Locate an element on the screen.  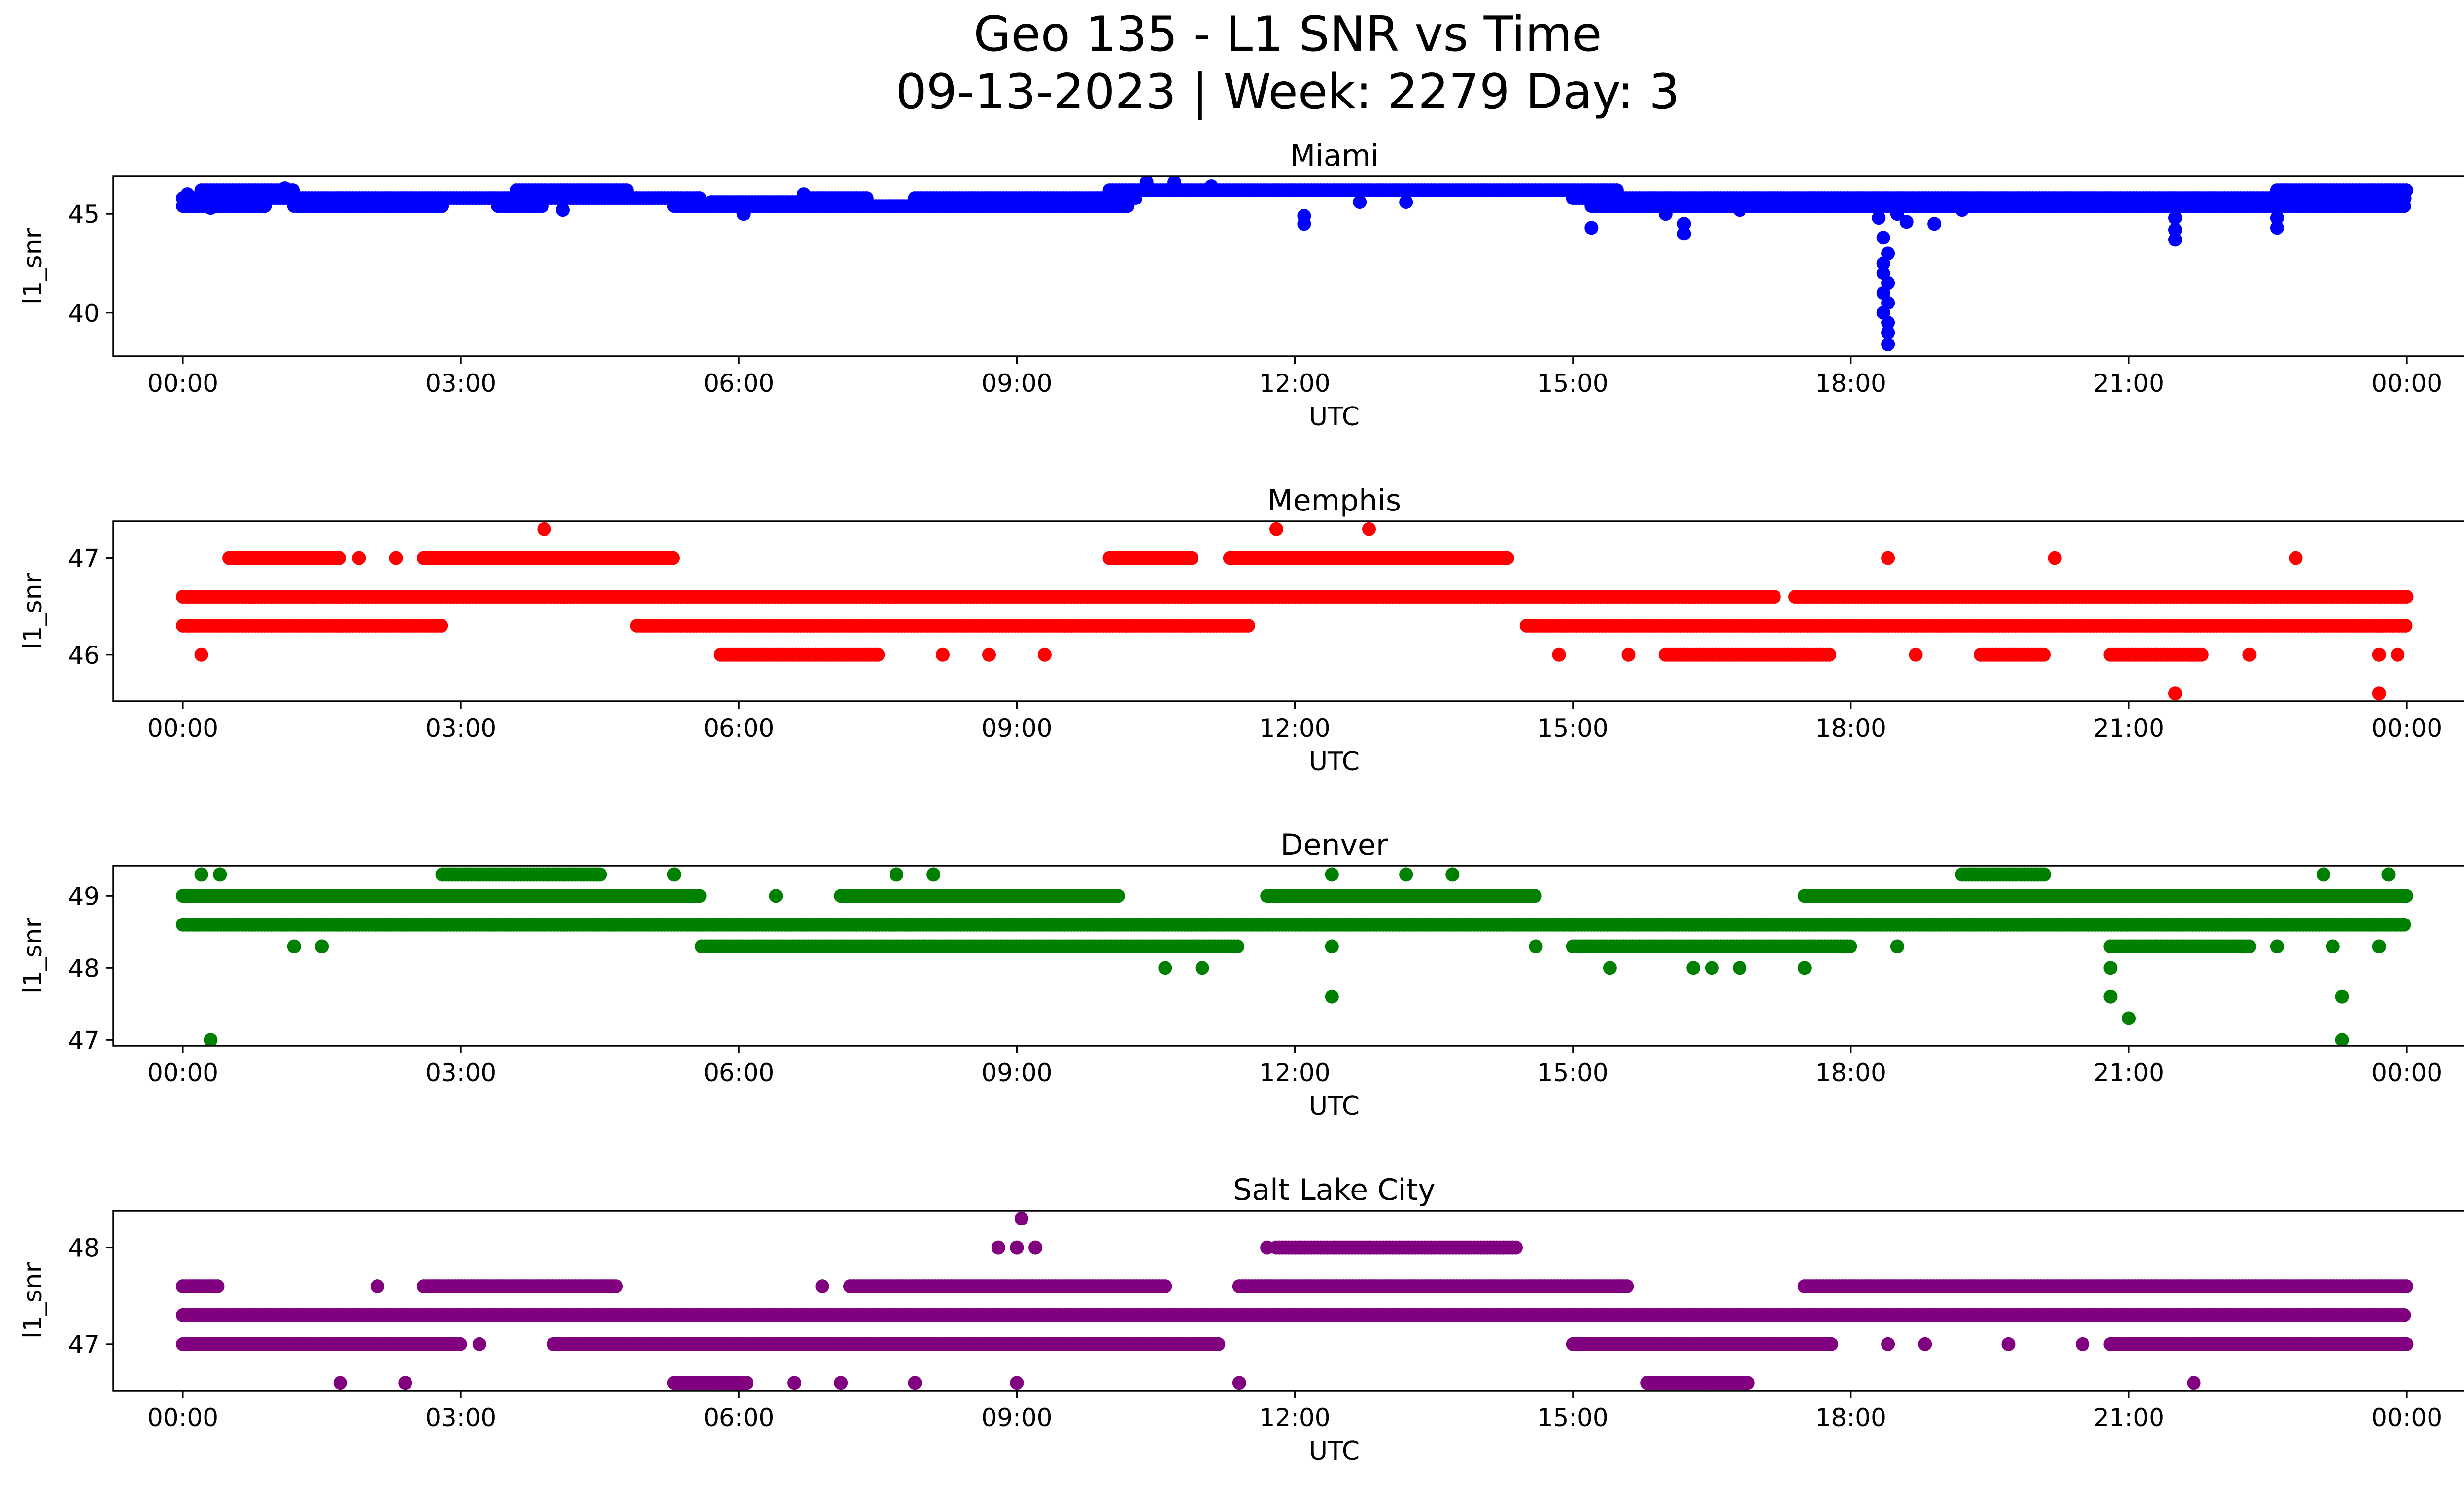
y-tick-label: 48 is located at coordinates (84, 968).